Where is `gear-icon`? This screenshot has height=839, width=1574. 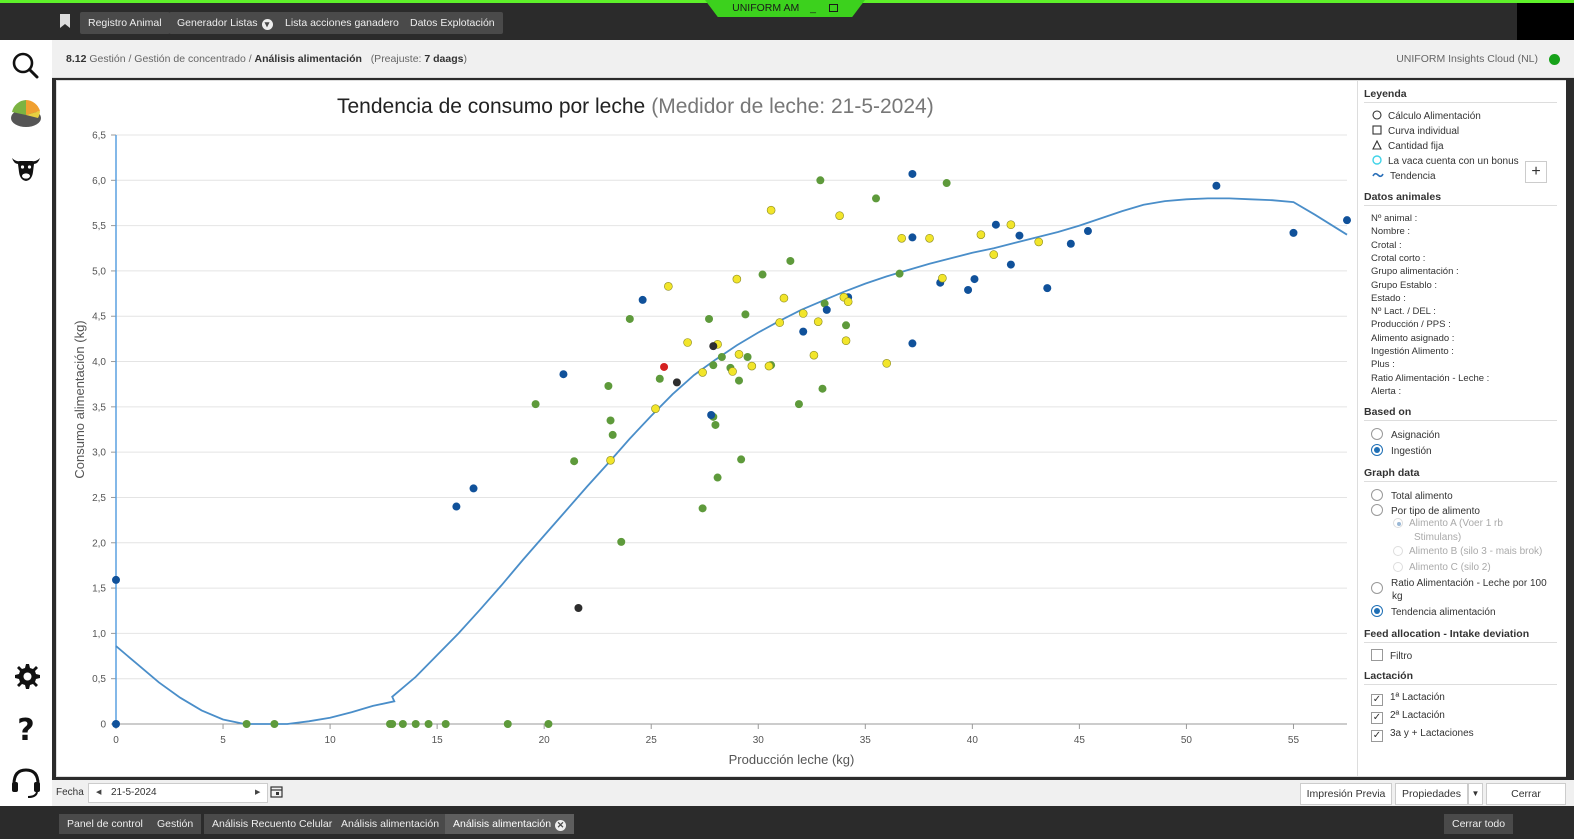 gear-icon is located at coordinates (26, 676).